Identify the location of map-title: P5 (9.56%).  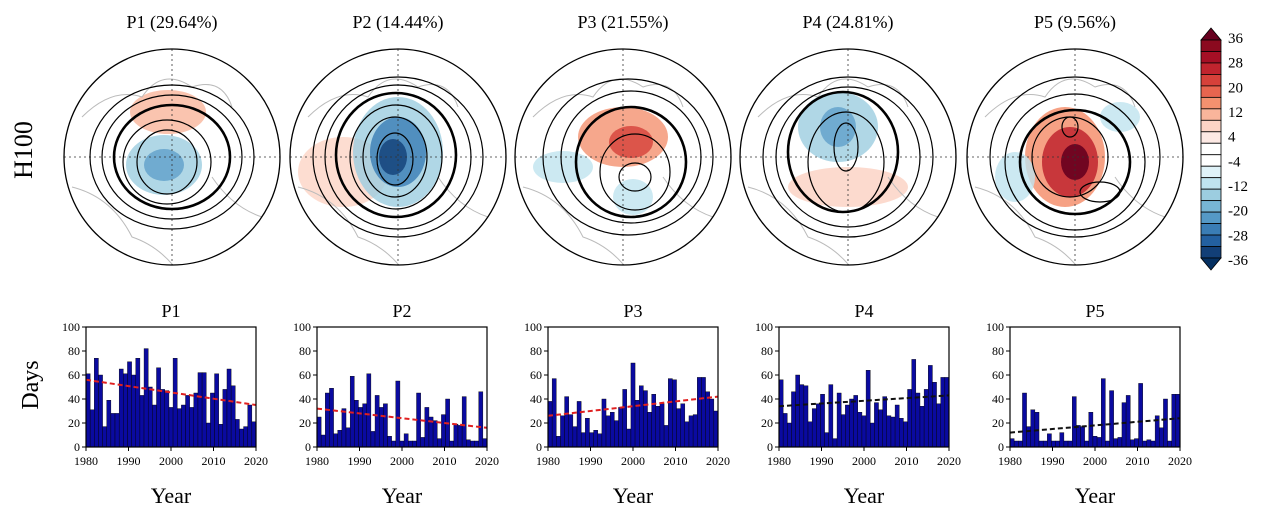
(1075, 22).